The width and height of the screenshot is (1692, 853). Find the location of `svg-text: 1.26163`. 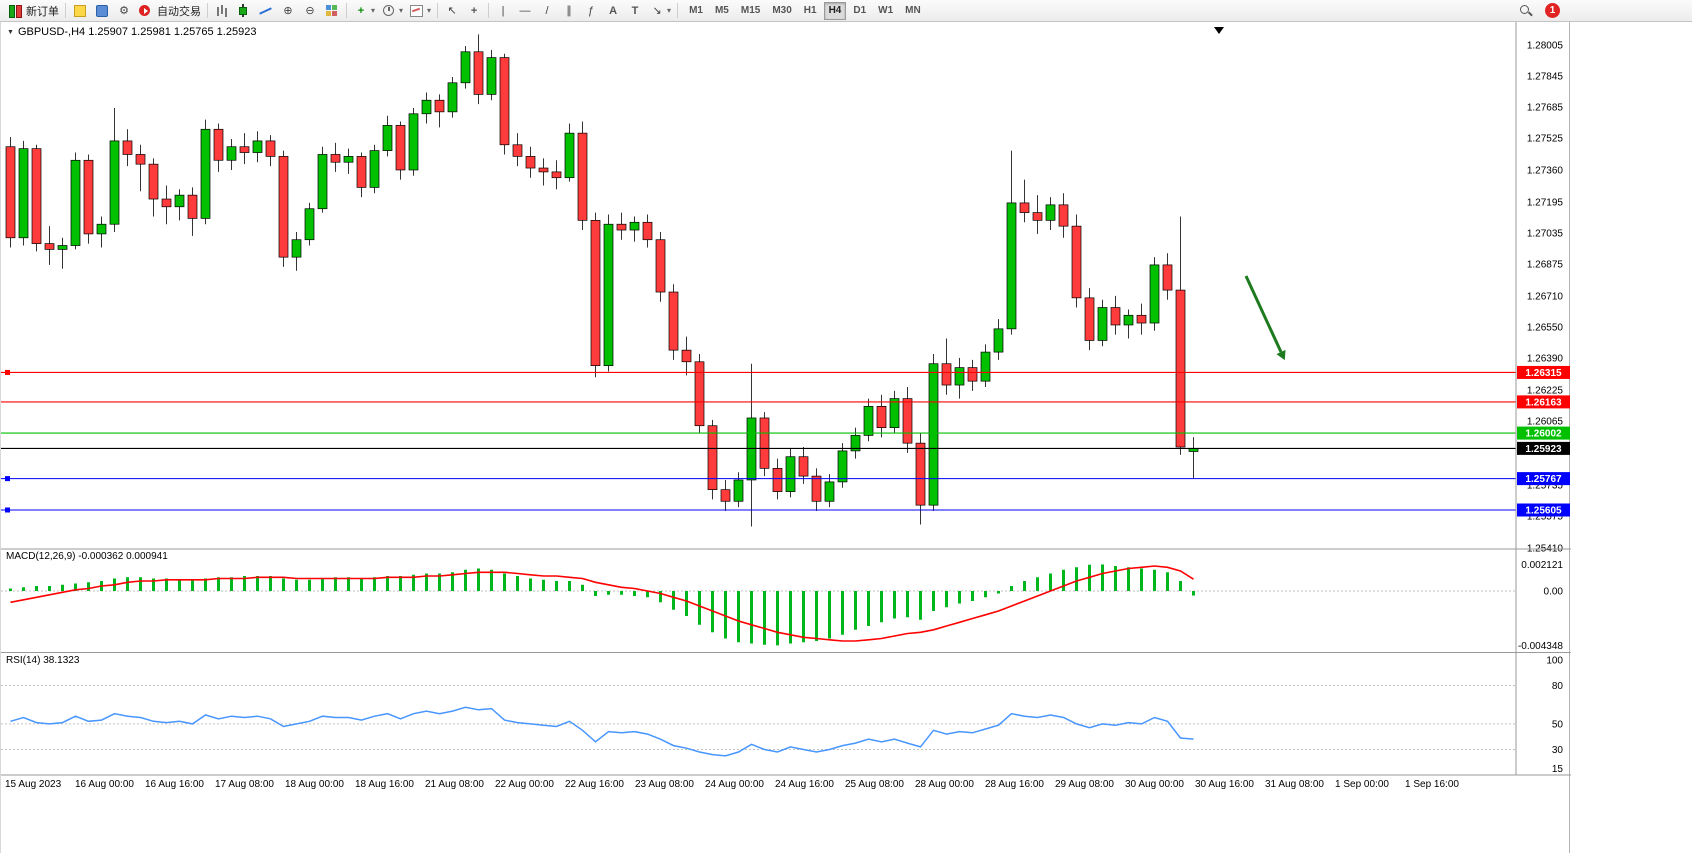

svg-text: 1.26163 is located at coordinates (1543, 402).